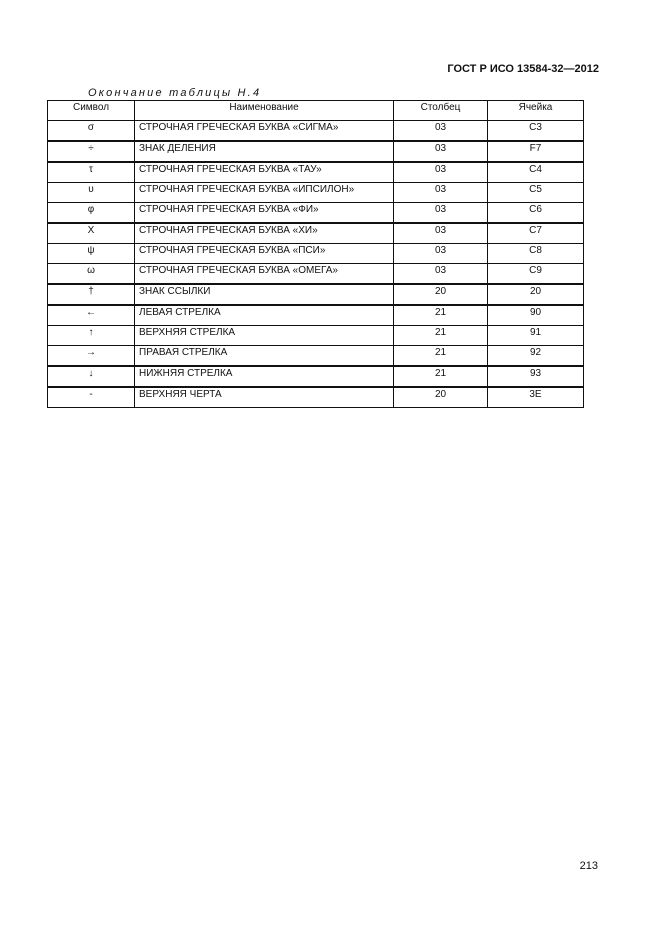 The image size is (661, 936). Describe the element at coordinates (535, 213) in the screenshot. I see `cell-cell: C6` at that location.